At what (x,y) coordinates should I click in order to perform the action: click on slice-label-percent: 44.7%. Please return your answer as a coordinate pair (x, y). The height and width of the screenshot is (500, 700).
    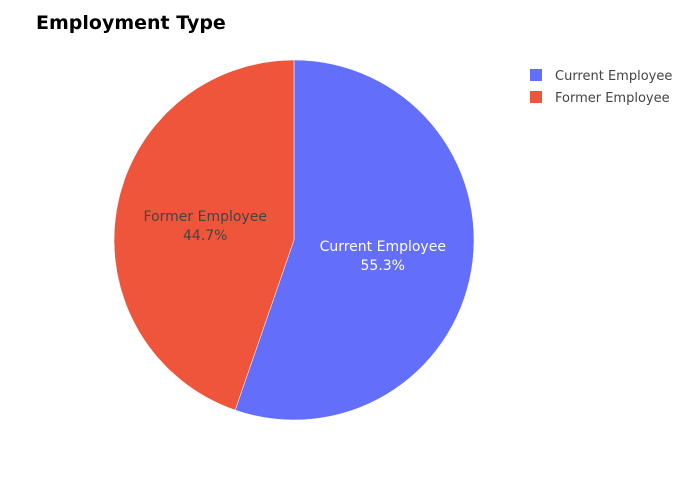
    Looking at the image, I should click on (205, 236).